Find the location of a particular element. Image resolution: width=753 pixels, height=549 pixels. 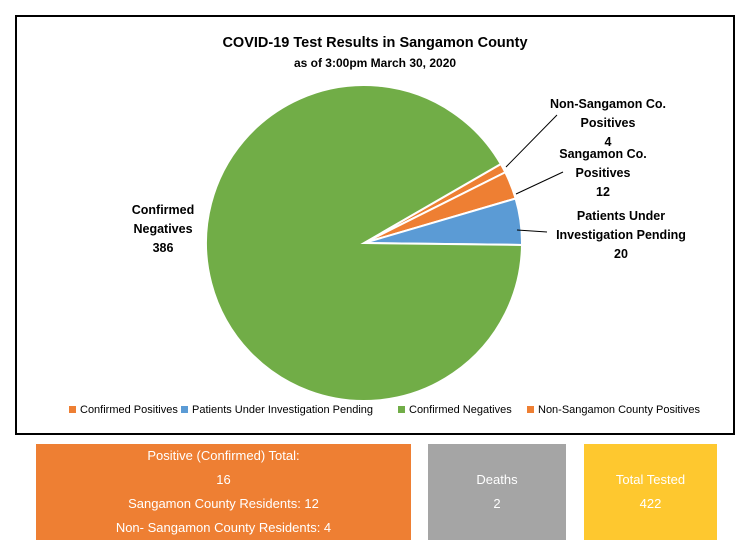

leader-line-non_sangamon is located at coordinates (531, 141).